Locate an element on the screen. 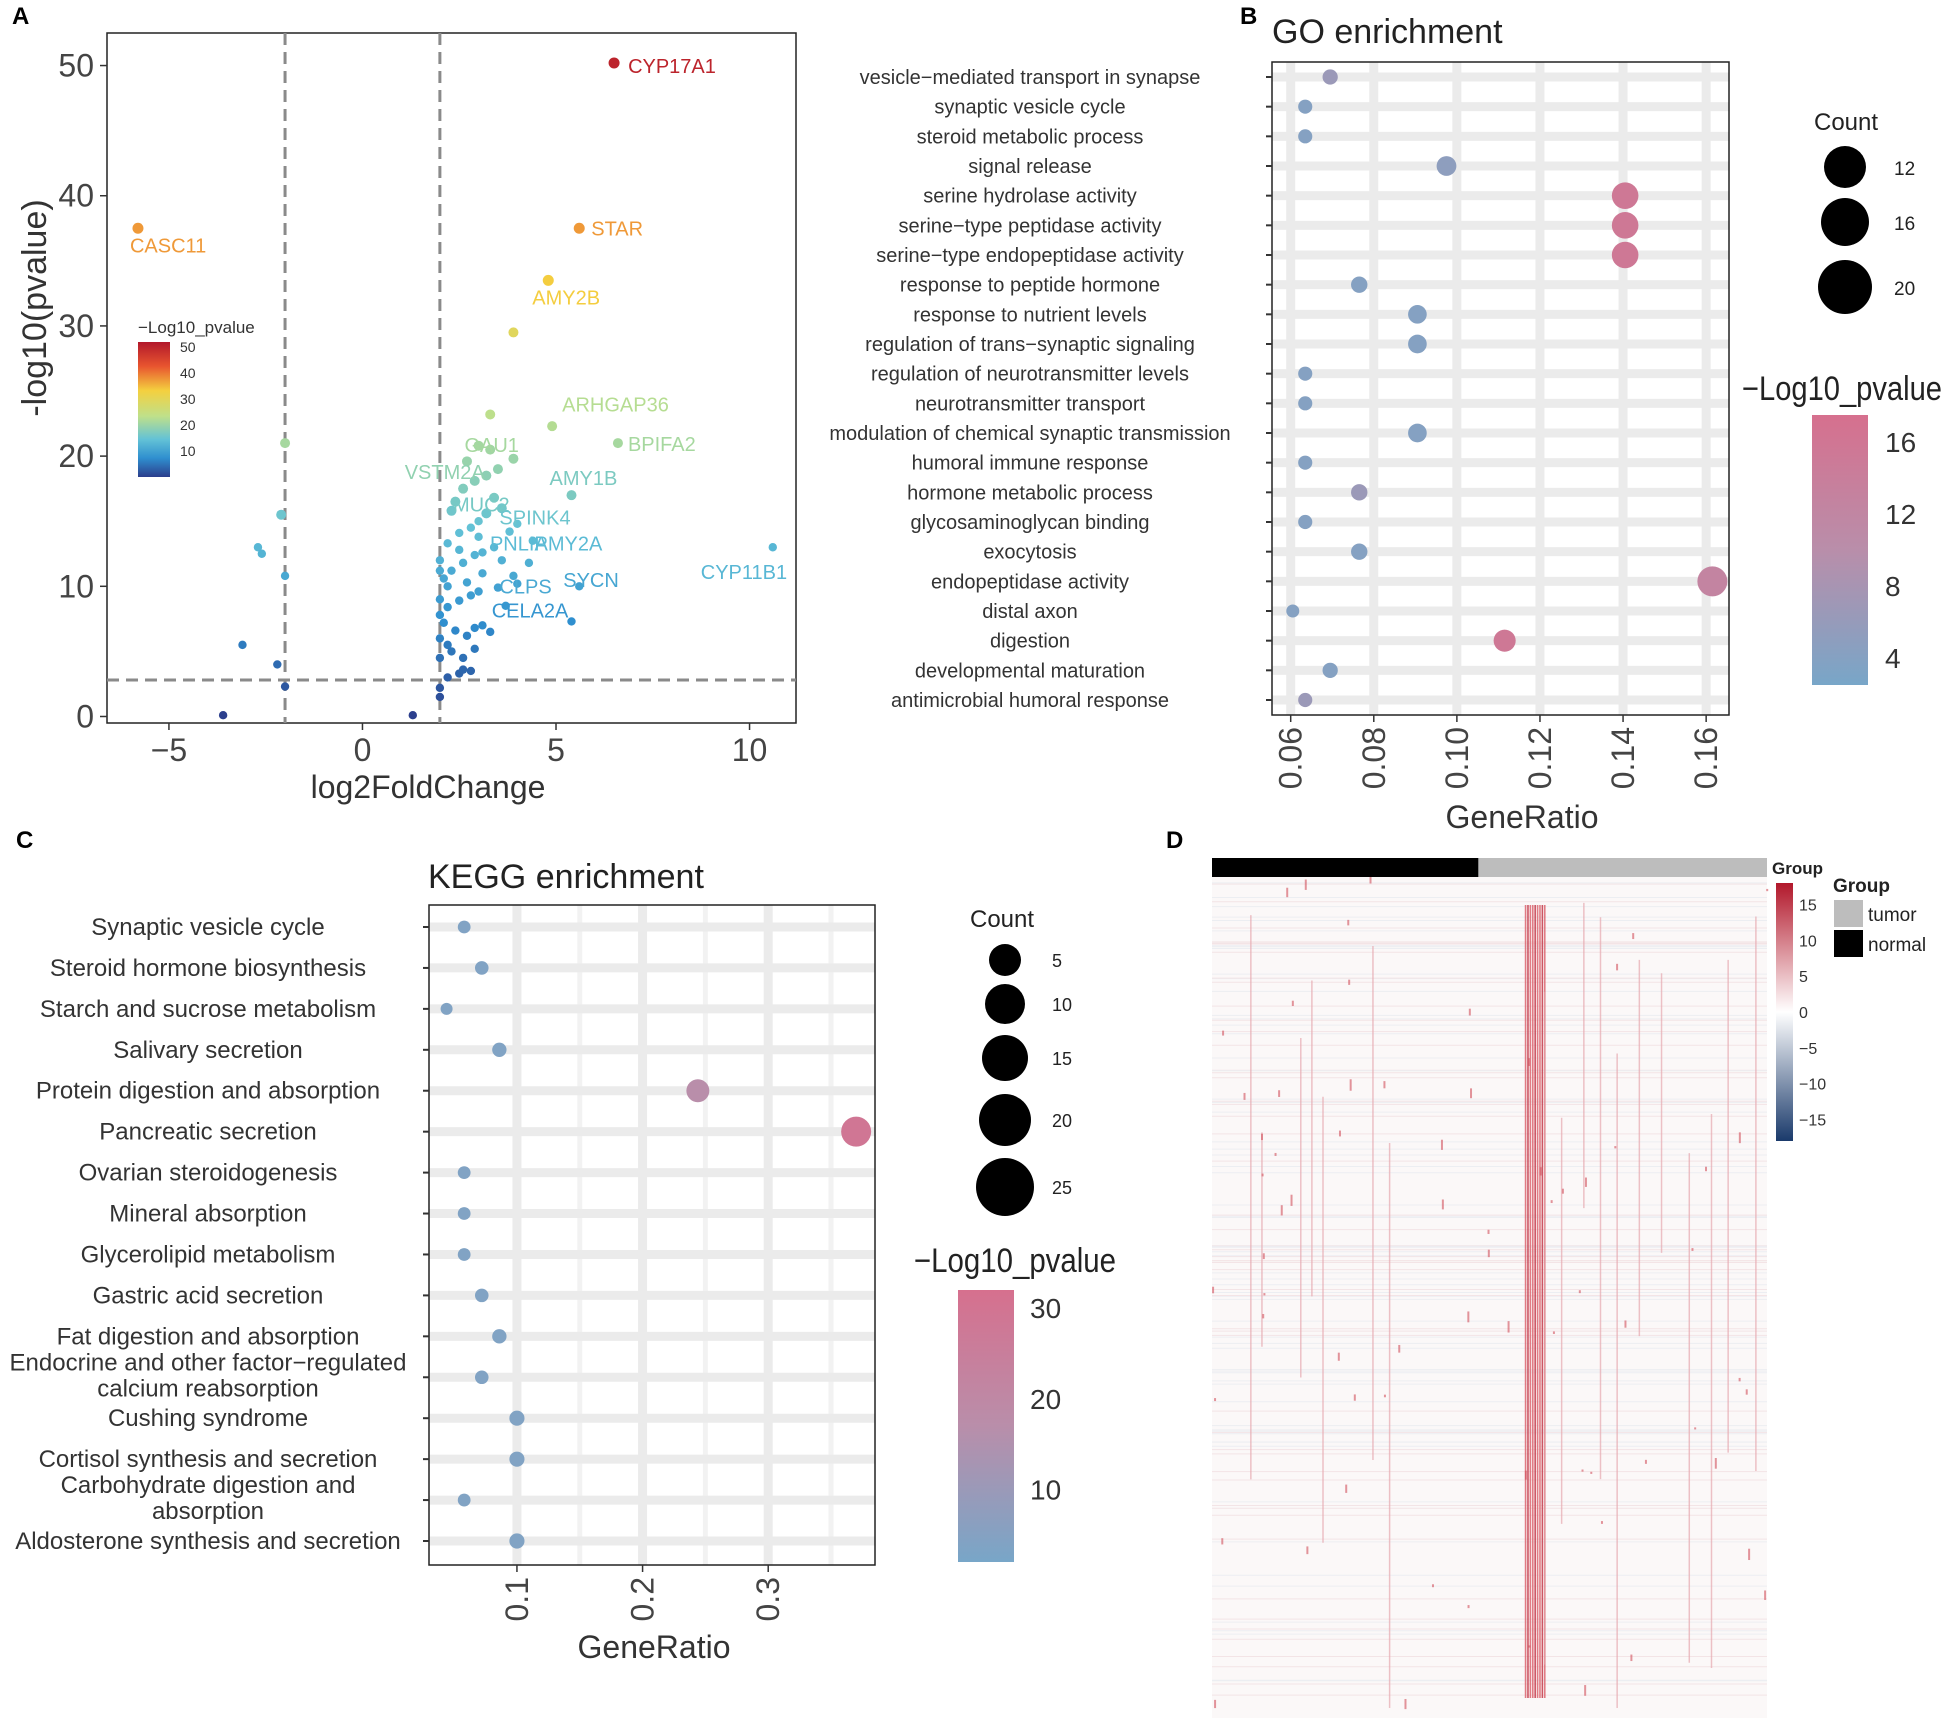 This screenshot has height=1718, width=1944. go-term-label: exocytosis is located at coordinates (1029, 553).